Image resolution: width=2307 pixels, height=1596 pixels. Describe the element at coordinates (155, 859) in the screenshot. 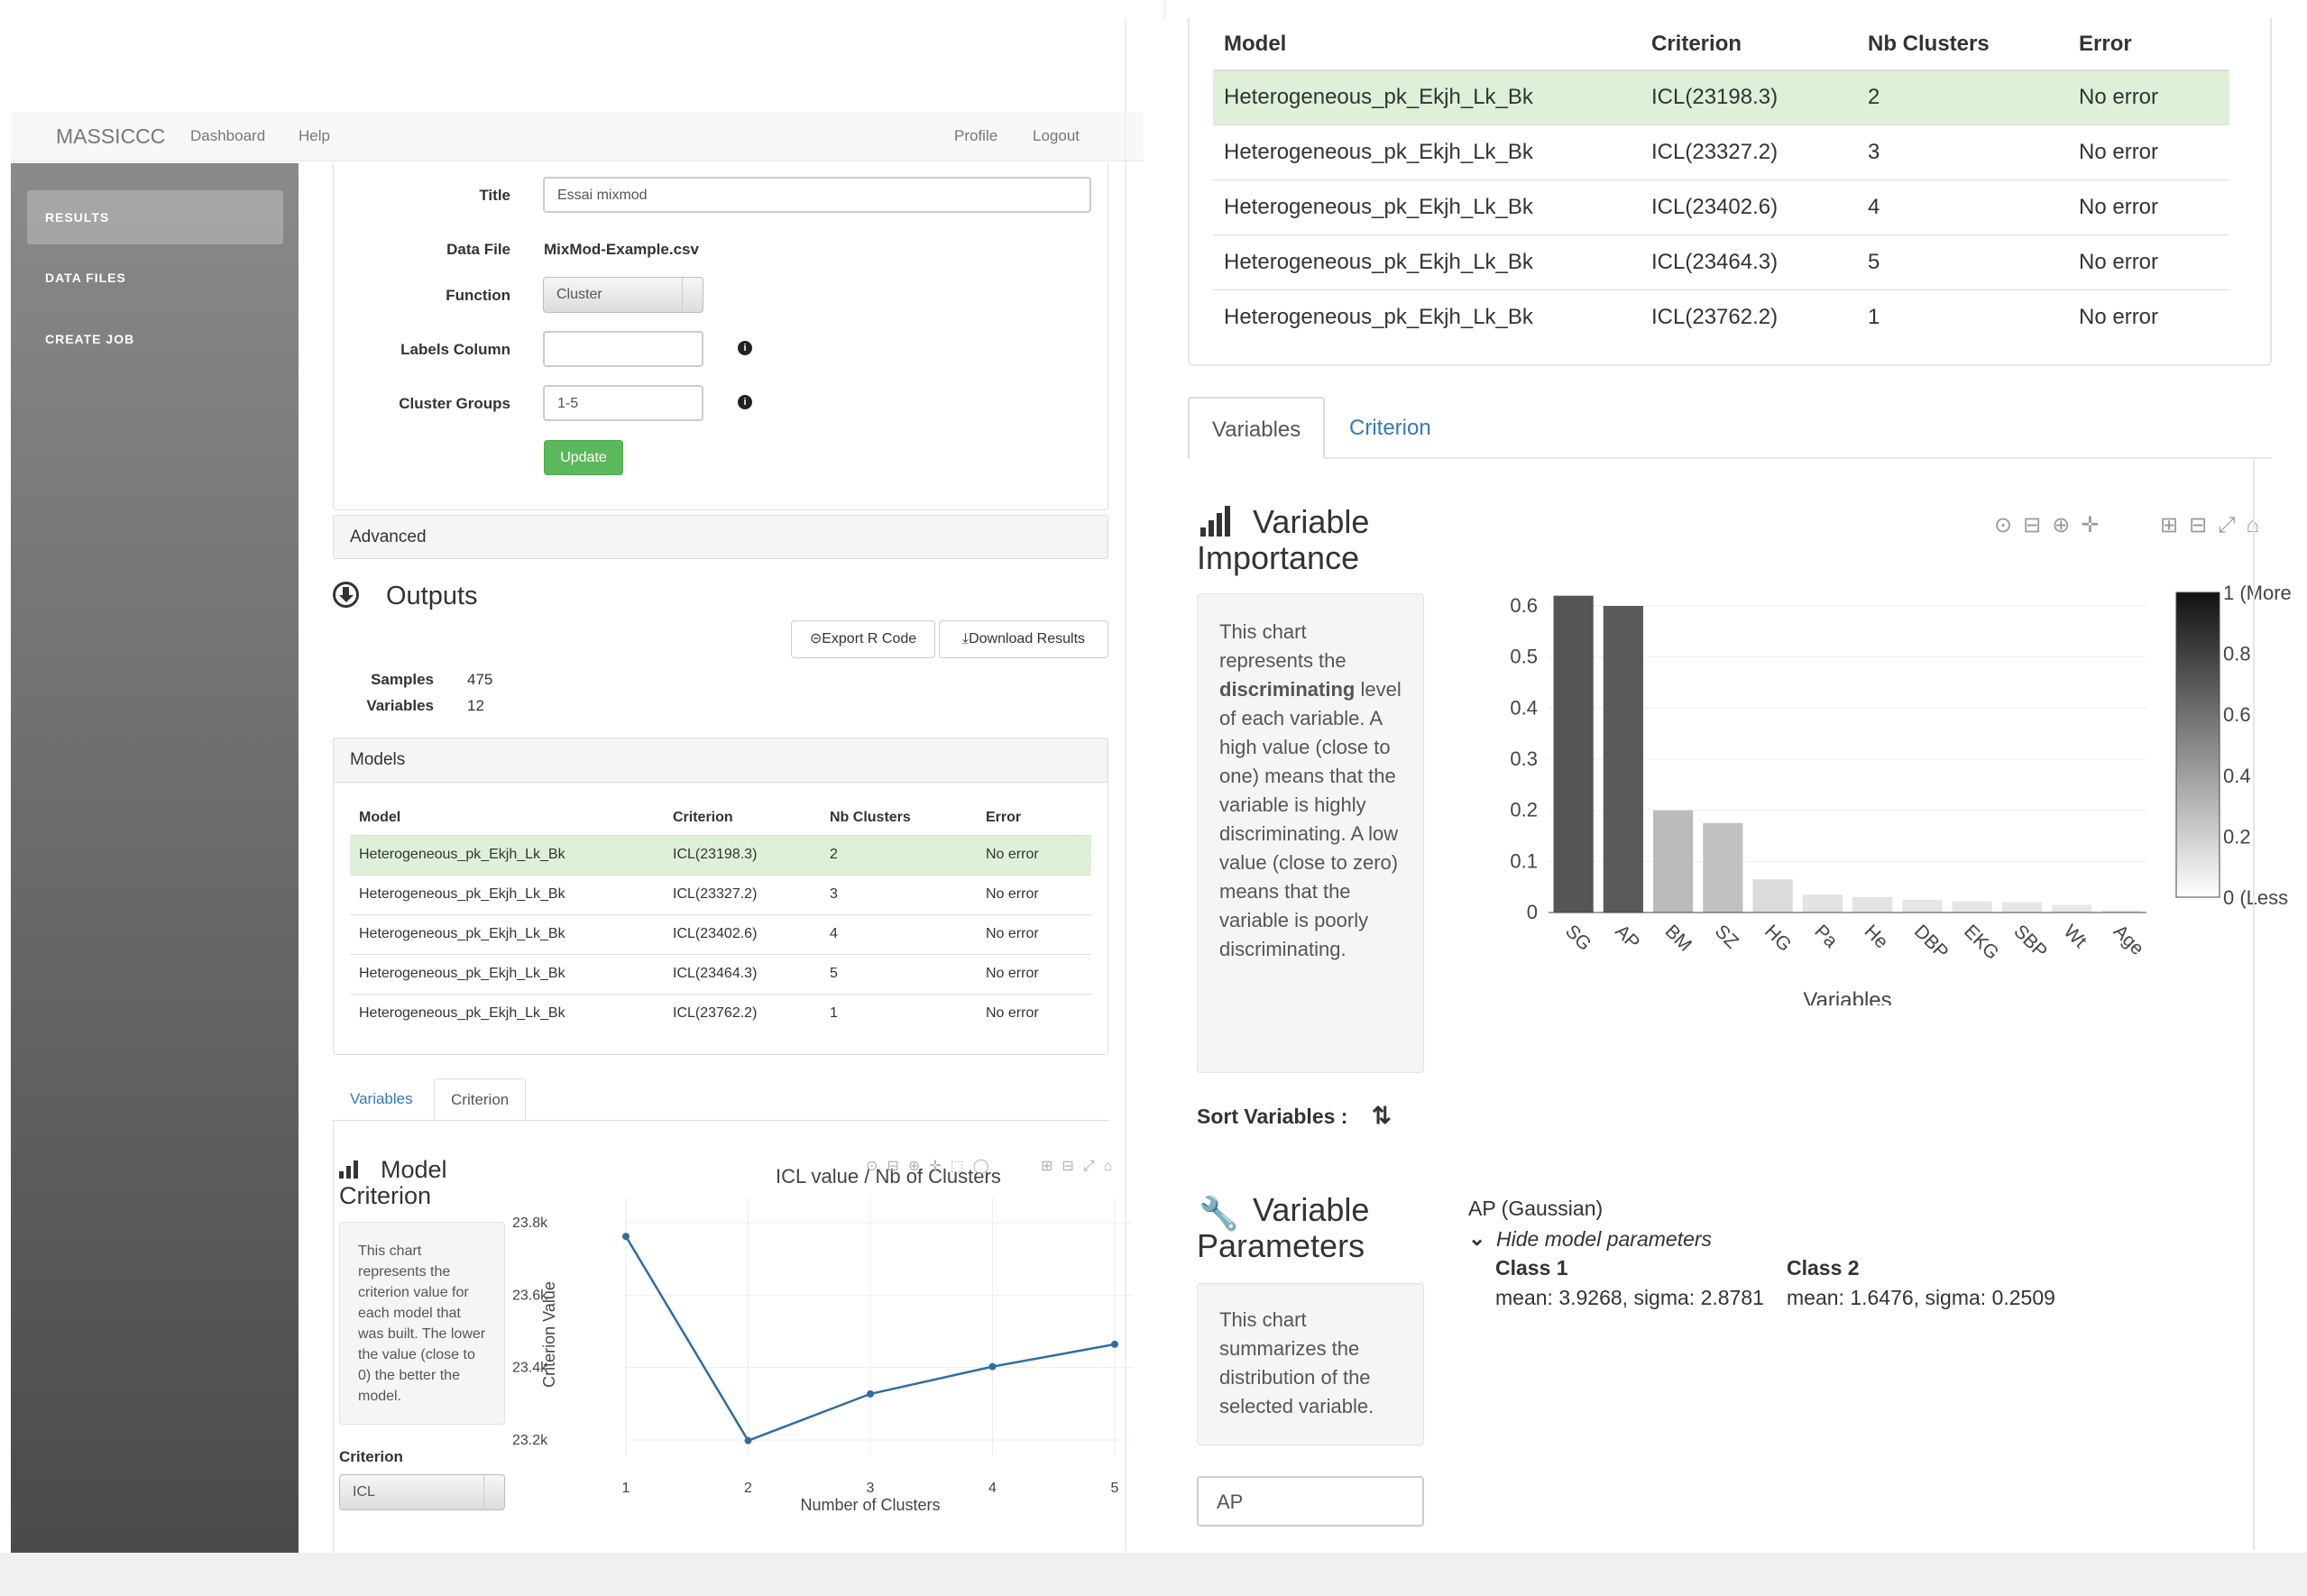

I see `sidebar: RESULTS DATA FILES CREATE JOB` at that location.